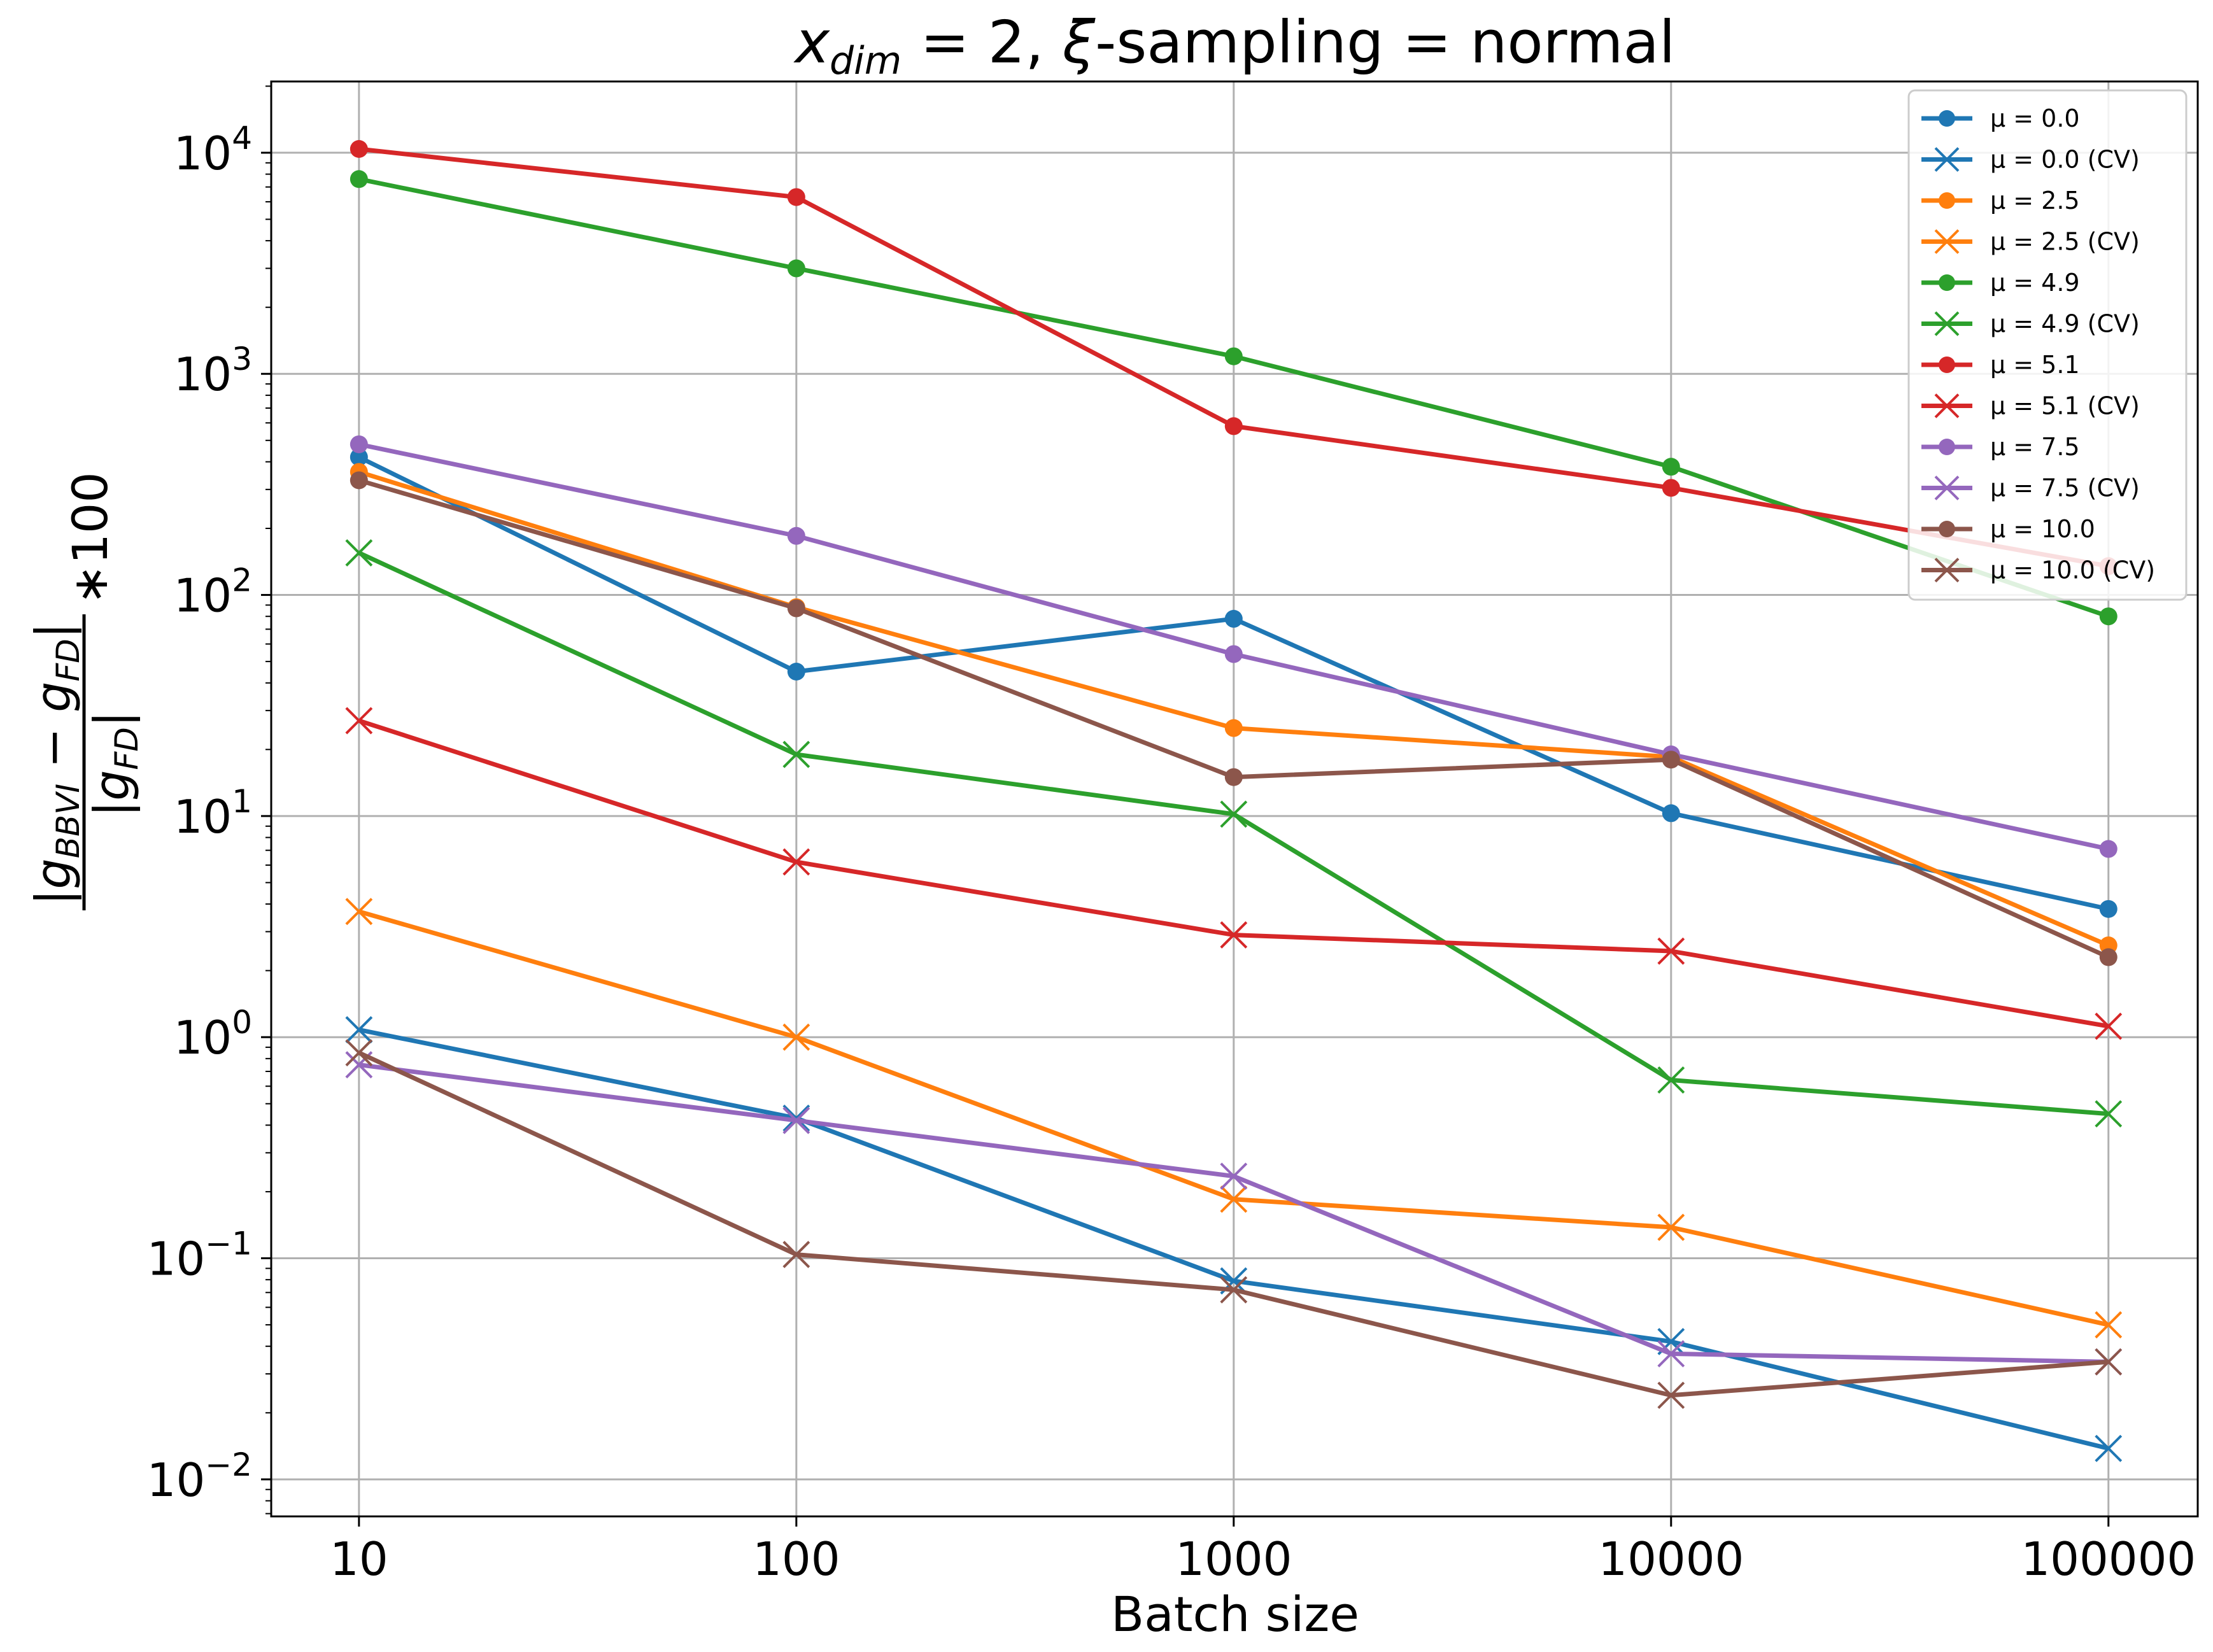 The width and height of the screenshot is (2213, 1652). What do you see at coordinates (1234, 1559) in the screenshot?
I see `x-tick-label: 1000` at bounding box center [1234, 1559].